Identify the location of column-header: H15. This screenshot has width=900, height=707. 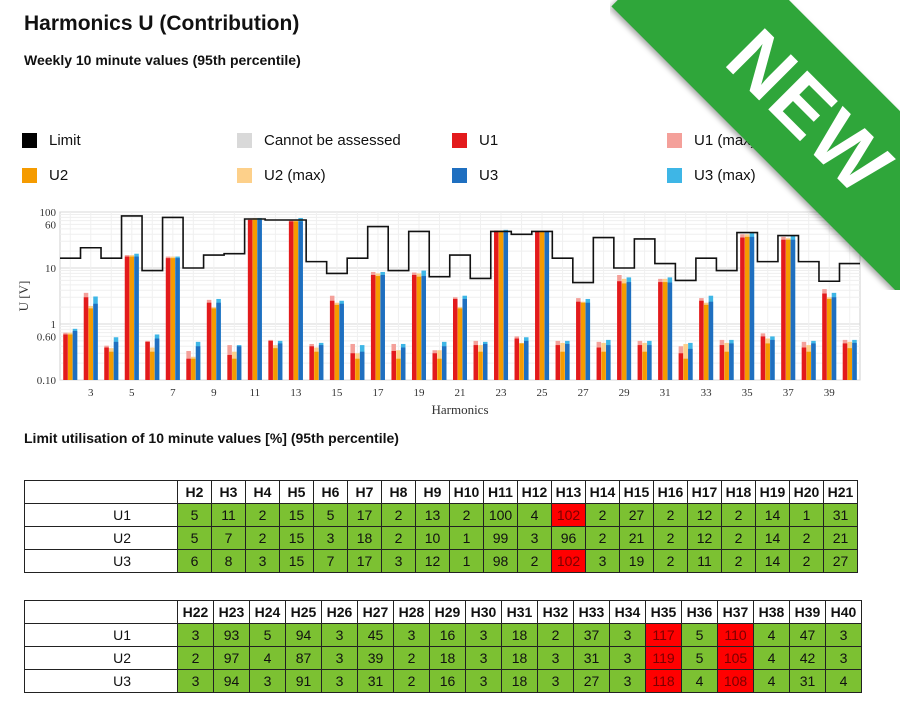
(636, 492).